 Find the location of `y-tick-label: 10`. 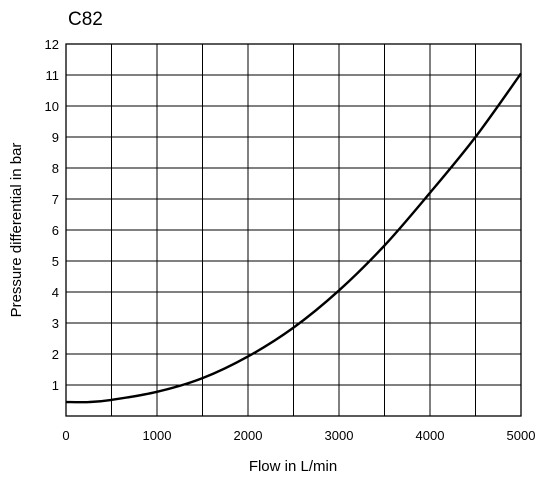

y-tick-label: 10 is located at coordinates (52, 106).